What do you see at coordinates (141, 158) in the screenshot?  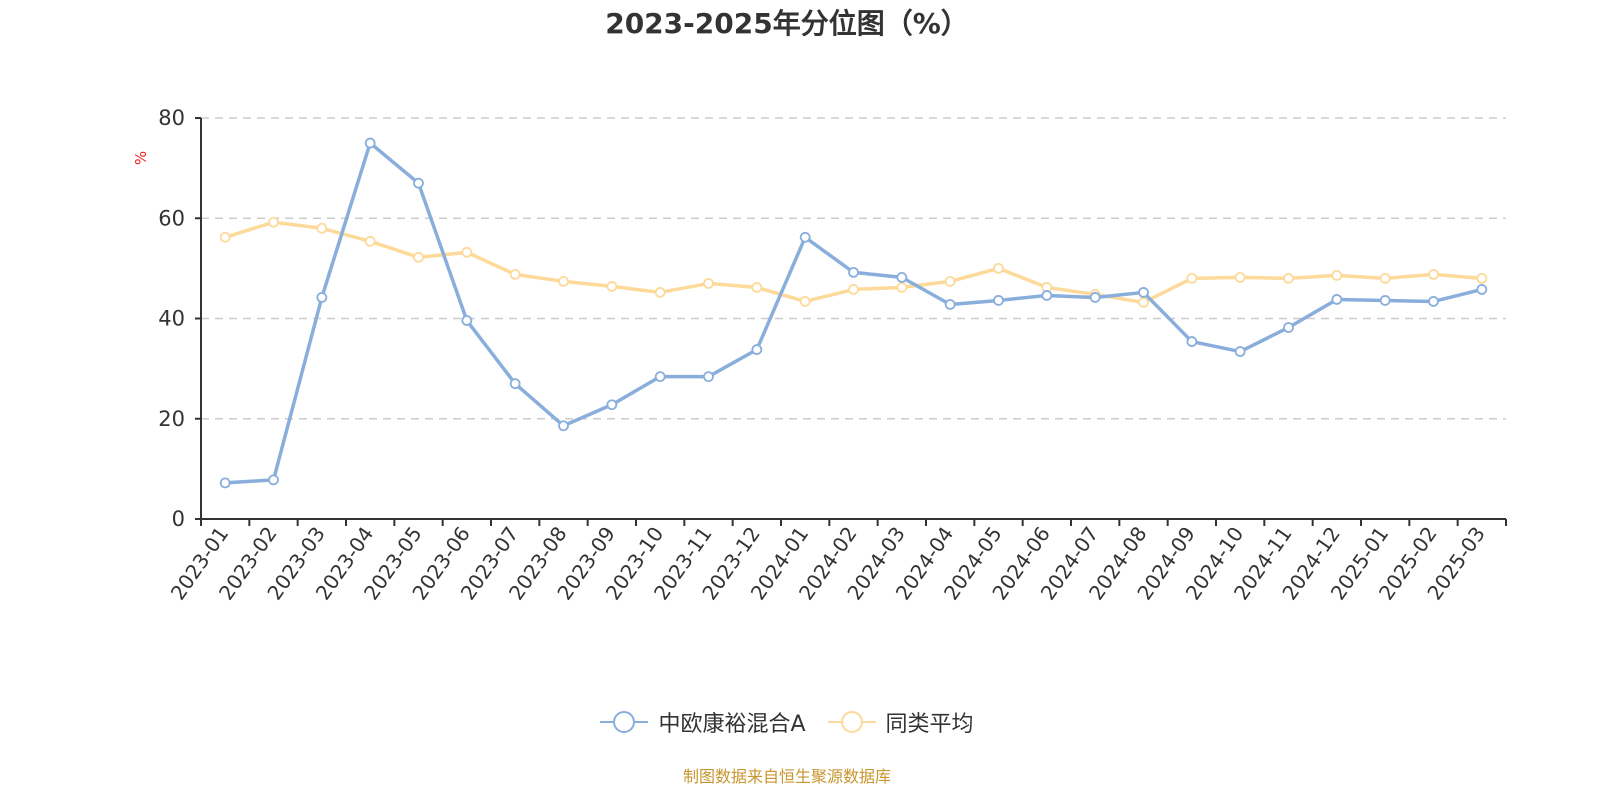 I see `y-unit-label: %` at bounding box center [141, 158].